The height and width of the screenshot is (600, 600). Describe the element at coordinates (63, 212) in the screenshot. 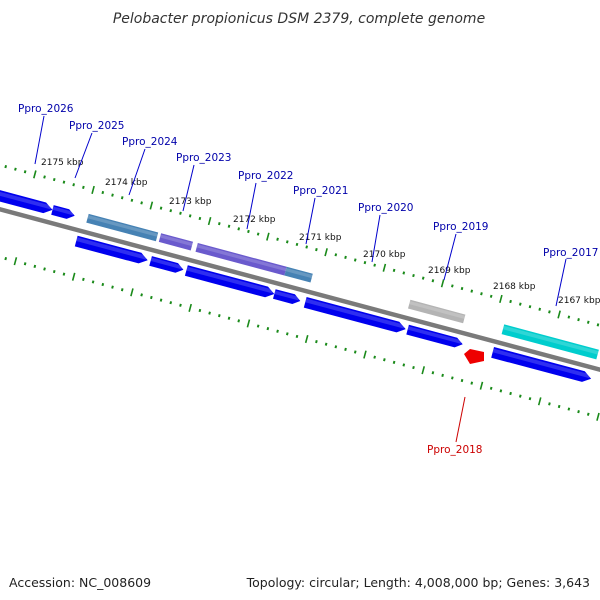

I see `gene-ppro-2025-arrow` at that location.